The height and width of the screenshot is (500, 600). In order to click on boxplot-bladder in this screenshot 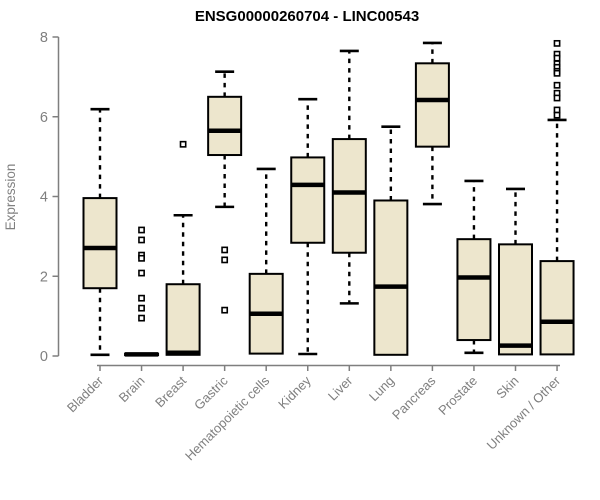, I will do `click(100, 232)`.